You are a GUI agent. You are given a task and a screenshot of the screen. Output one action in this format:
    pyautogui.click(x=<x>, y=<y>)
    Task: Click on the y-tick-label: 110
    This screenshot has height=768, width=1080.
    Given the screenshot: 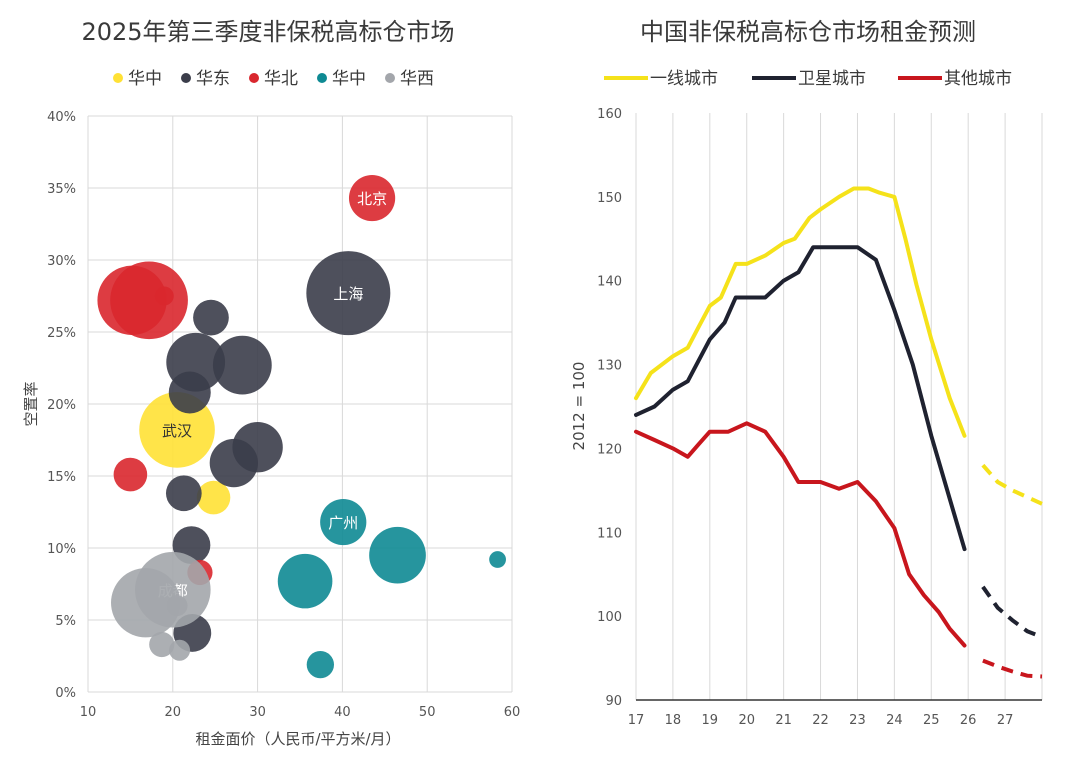 What is the action you would take?
    pyautogui.click(x=609, y=533)
    